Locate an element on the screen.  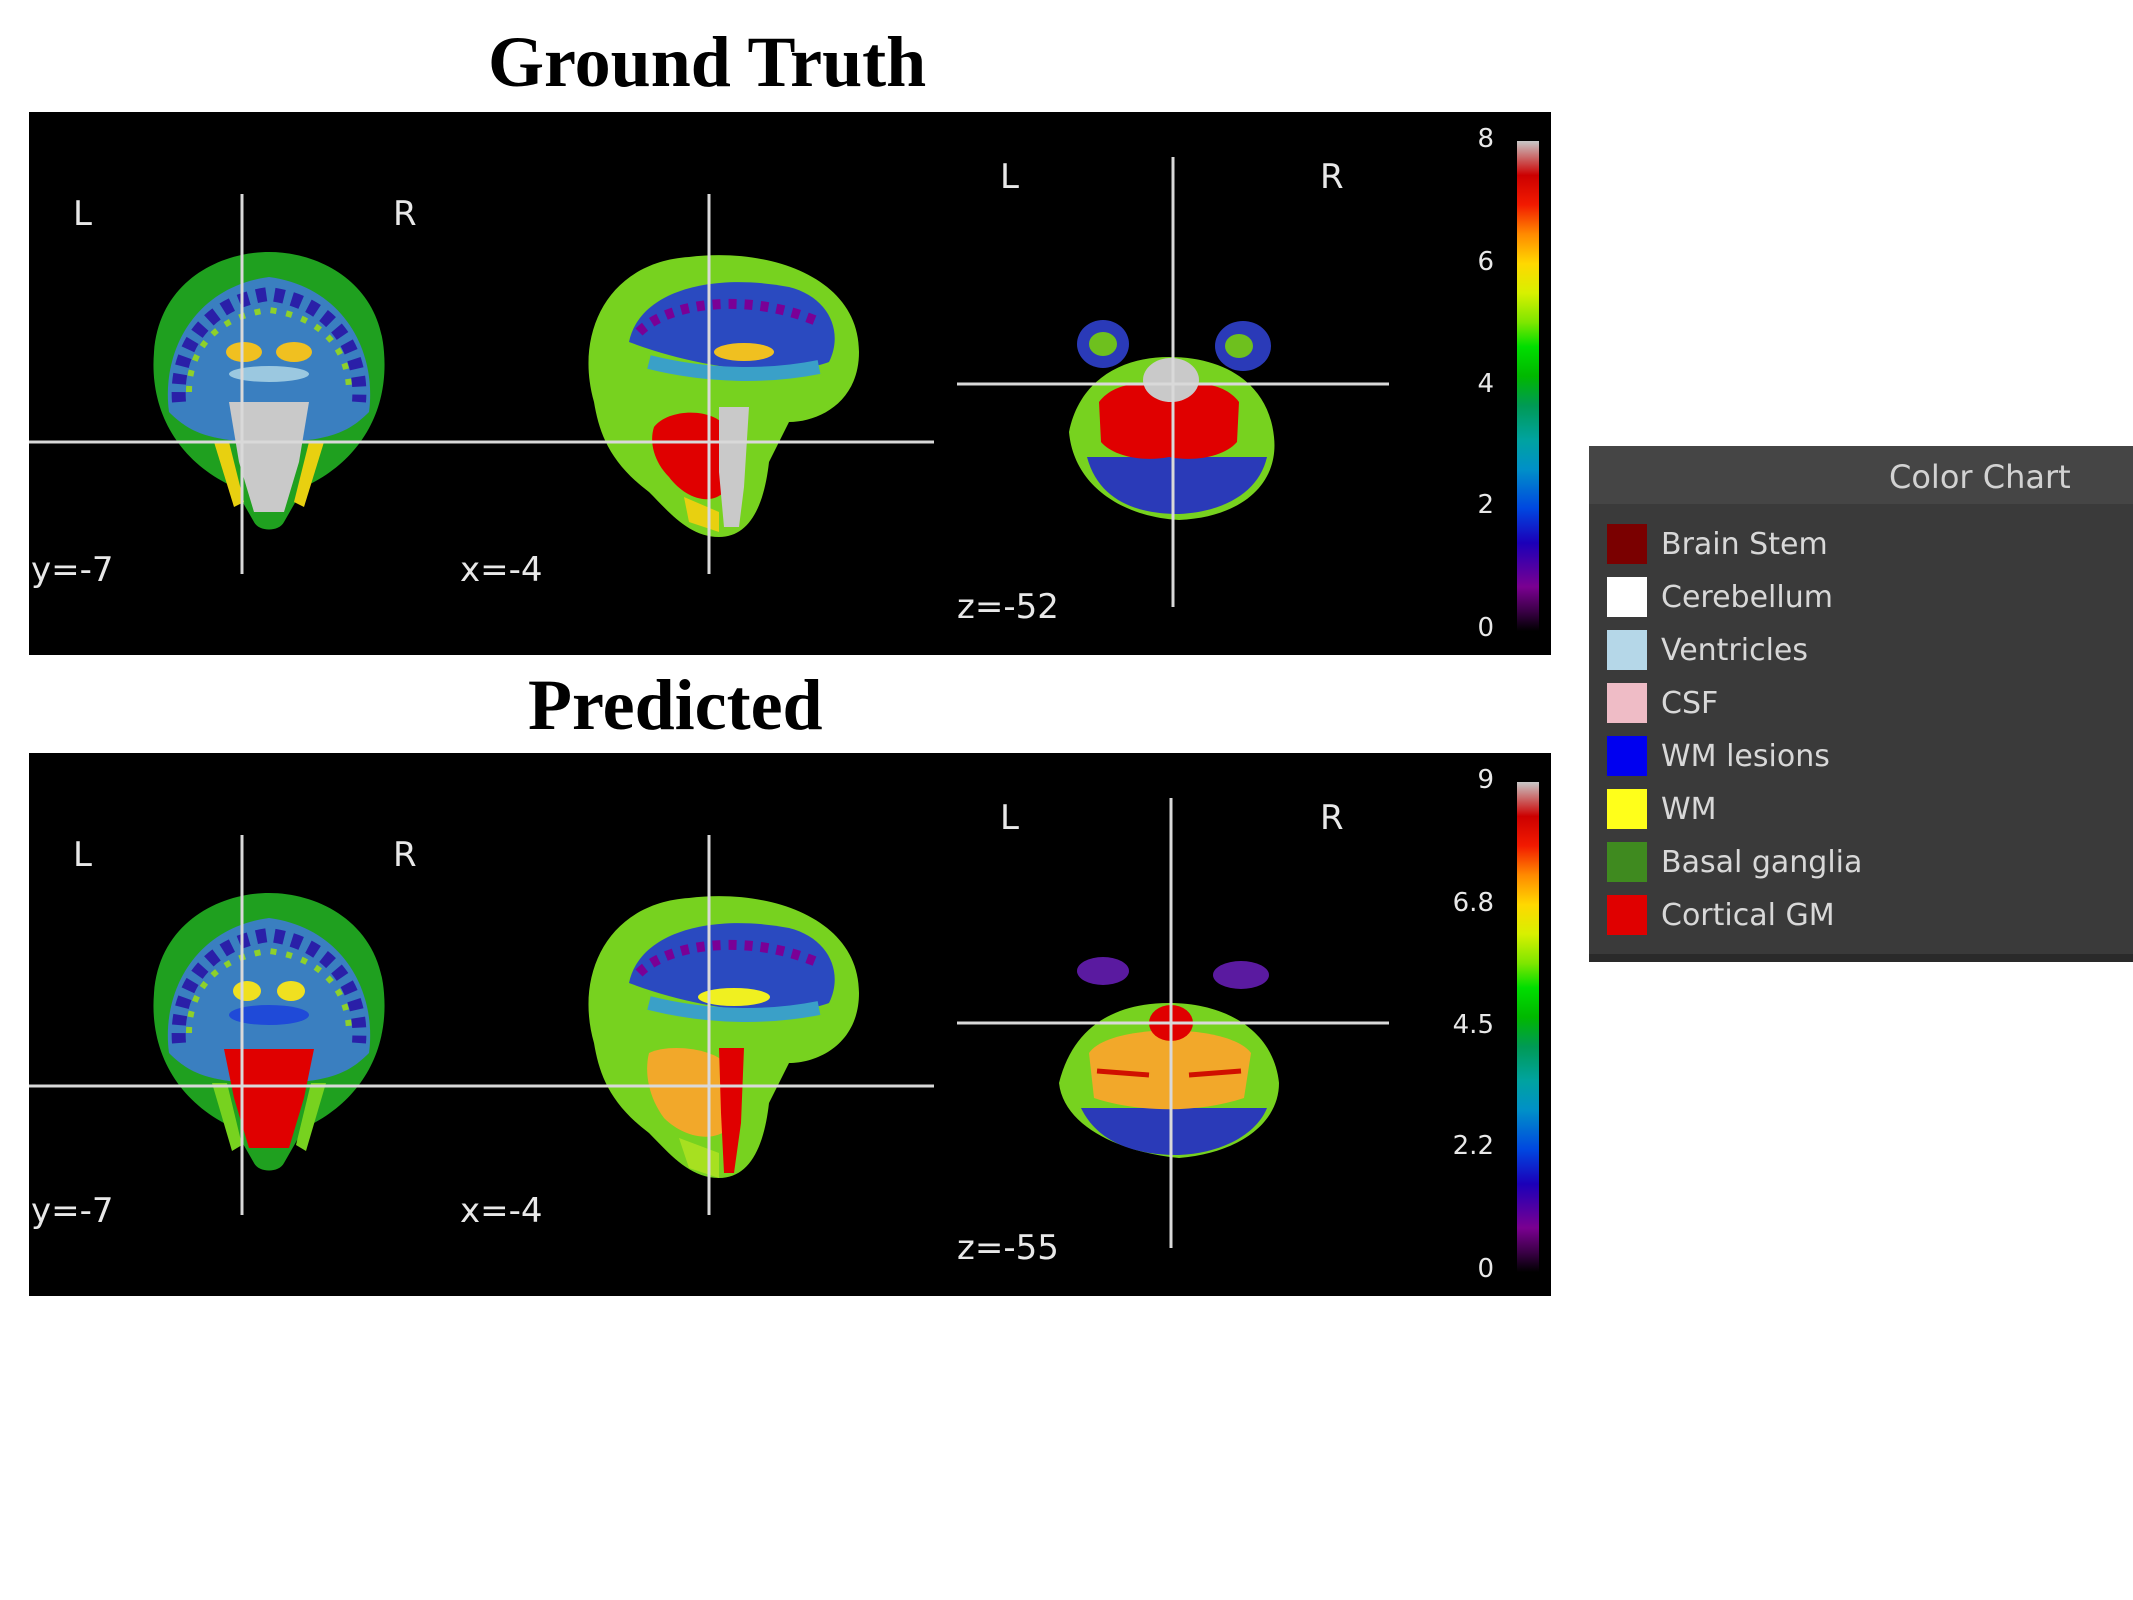
legend-label: Ventricles is located at coordinates (1735, 650).